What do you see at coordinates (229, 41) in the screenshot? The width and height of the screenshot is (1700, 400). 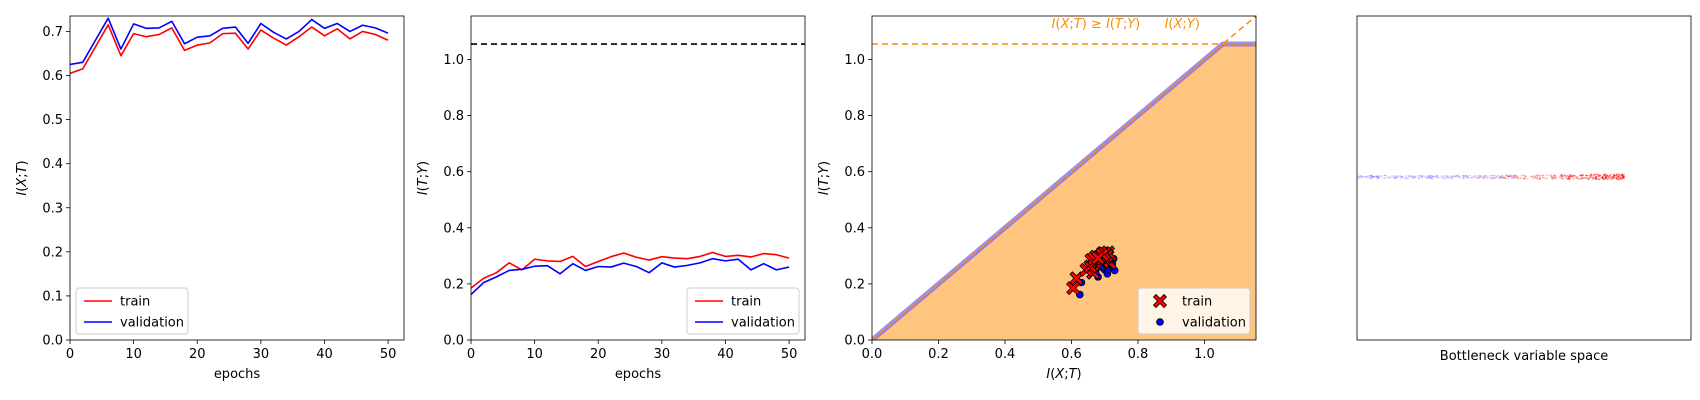 I see `p1-series-validation` at bounding box center [229, 41].